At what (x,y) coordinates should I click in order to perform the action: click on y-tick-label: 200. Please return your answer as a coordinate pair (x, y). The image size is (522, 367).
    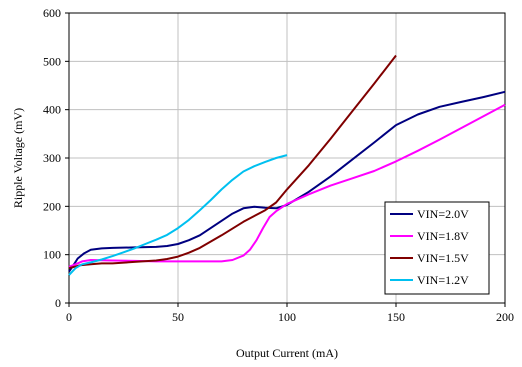
    Looking at the image, I should click on (52, 206).